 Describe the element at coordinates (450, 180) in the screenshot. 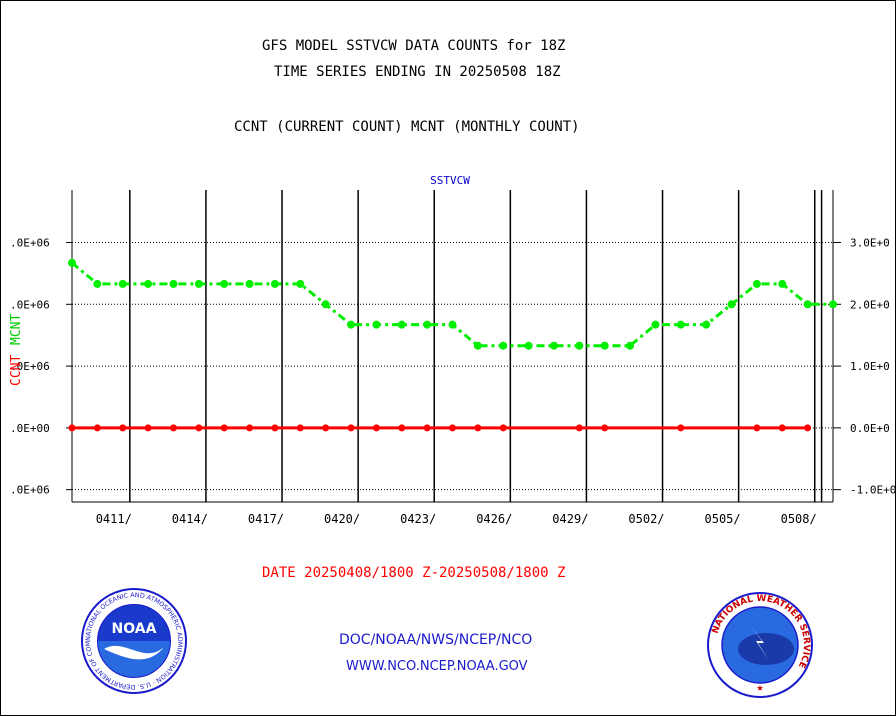

I see `series-title: SSTVCW` at that location.